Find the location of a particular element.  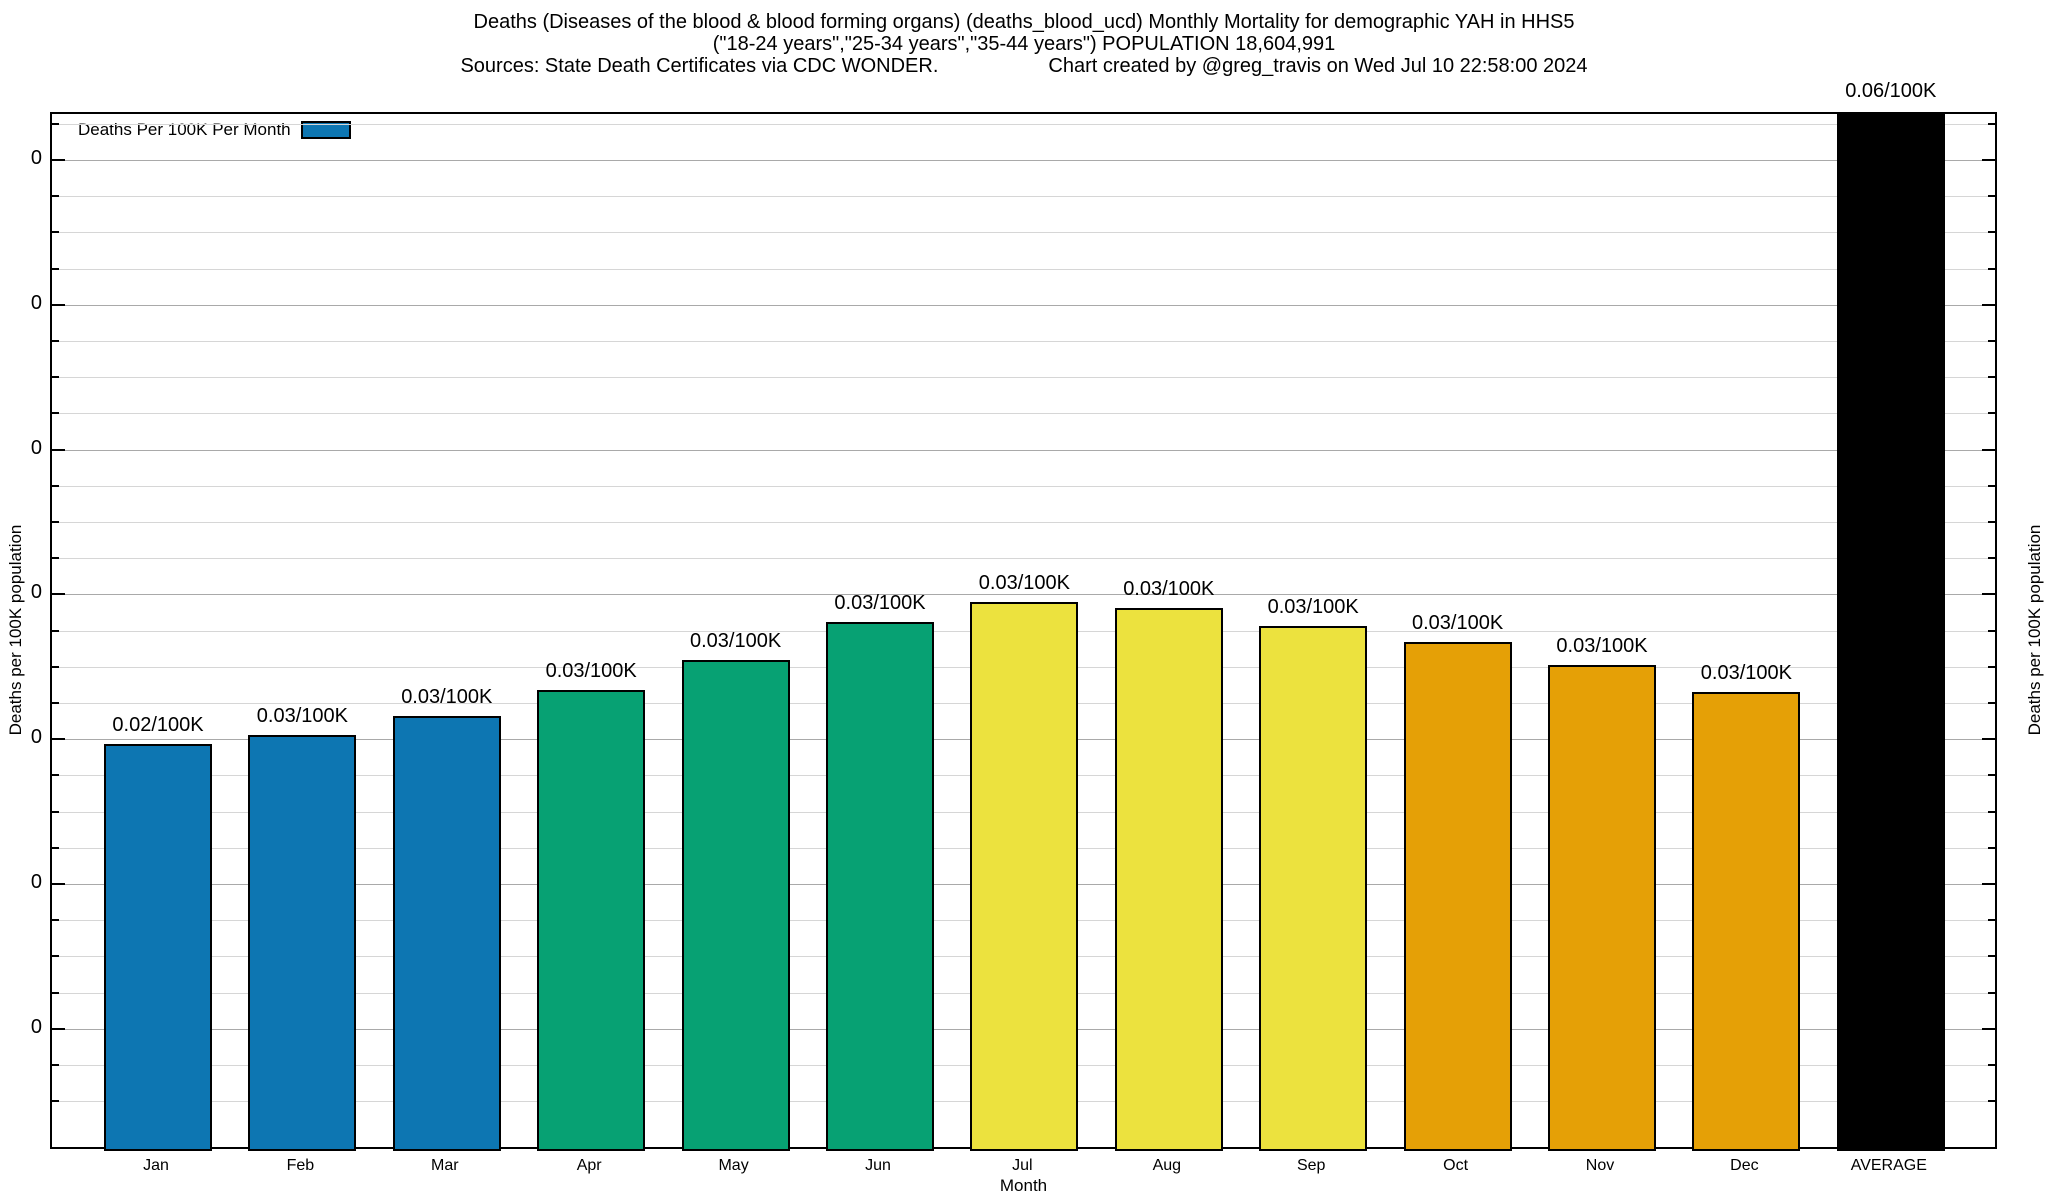

x-tick-label-dec: Dec is located at coordinates (1744, 1165).